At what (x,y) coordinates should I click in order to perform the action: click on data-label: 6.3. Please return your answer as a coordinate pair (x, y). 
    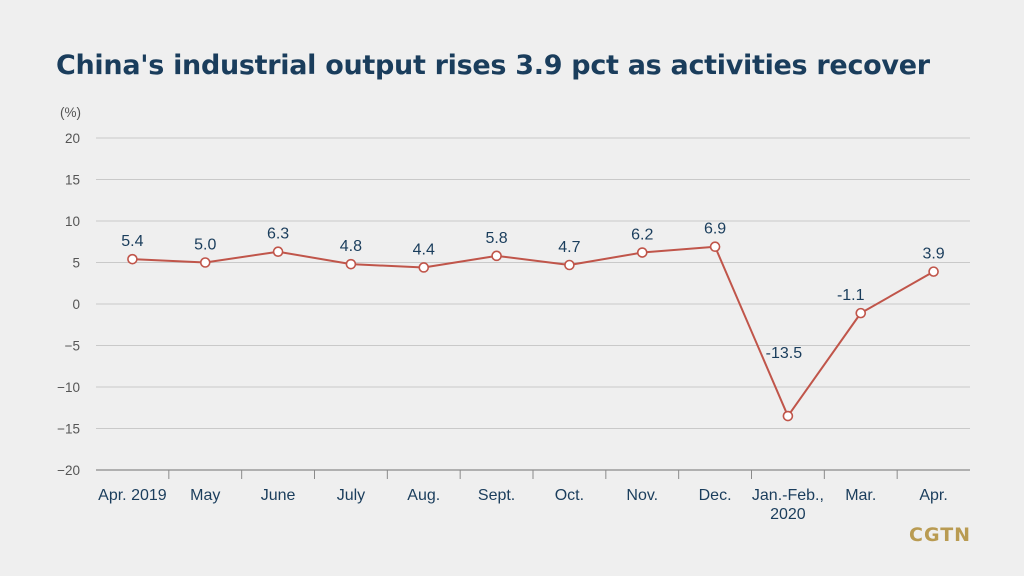
    Looking at the image, I should click on (278, 234).